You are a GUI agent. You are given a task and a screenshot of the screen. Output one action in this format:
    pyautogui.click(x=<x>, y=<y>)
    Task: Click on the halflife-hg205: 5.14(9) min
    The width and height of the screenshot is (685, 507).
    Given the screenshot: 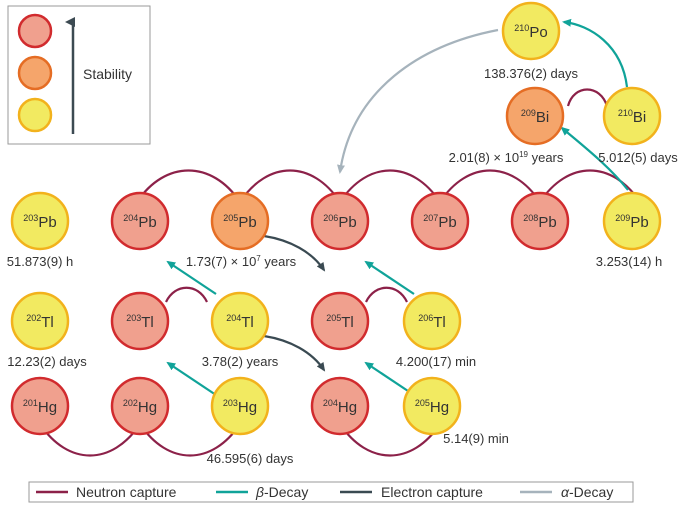 What is the action you would take?
    pyautogui.click(x=476, y=438)
    